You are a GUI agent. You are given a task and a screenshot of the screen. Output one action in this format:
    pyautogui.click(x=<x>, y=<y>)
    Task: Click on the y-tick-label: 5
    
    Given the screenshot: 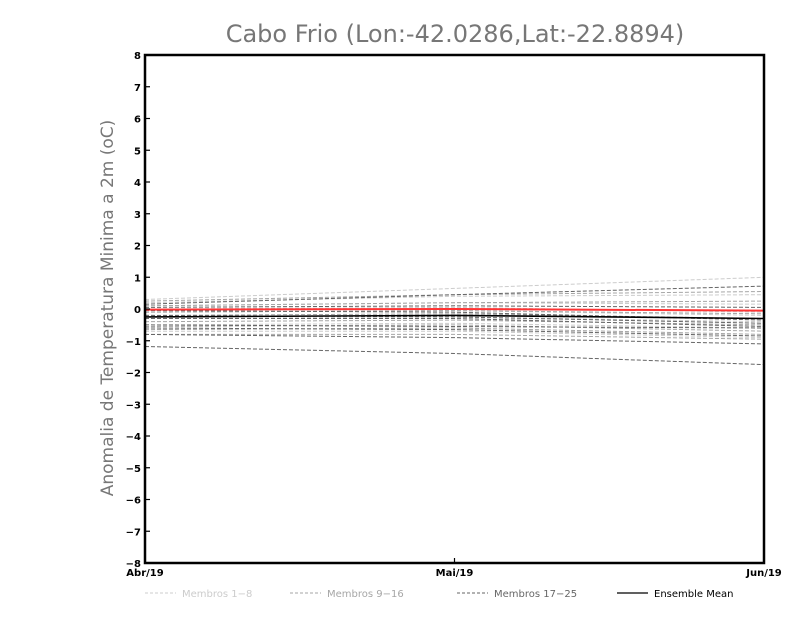 What is the action you would take?
    pyautogui.click(x=137, y=151)
    